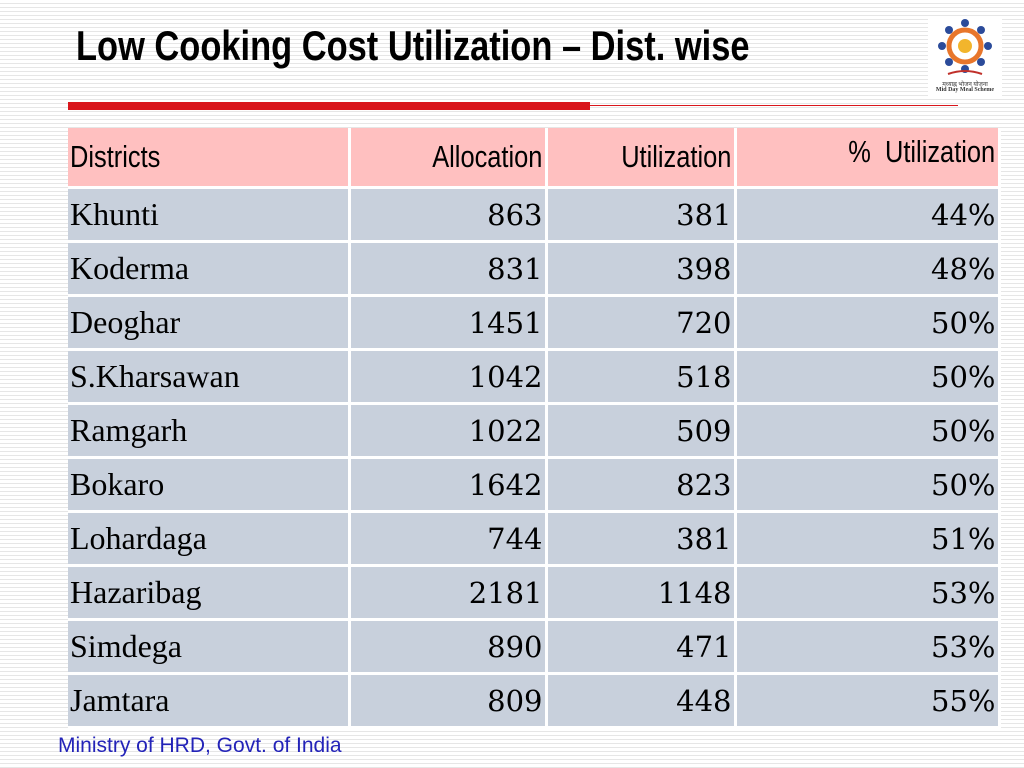 Image resolution: width=1024 pixels, height=768 pixels. Describe the element at coordinates (965, 90) in the screenshot. I see `logo-english-text: Mid Day Meal Scheme` at that location.